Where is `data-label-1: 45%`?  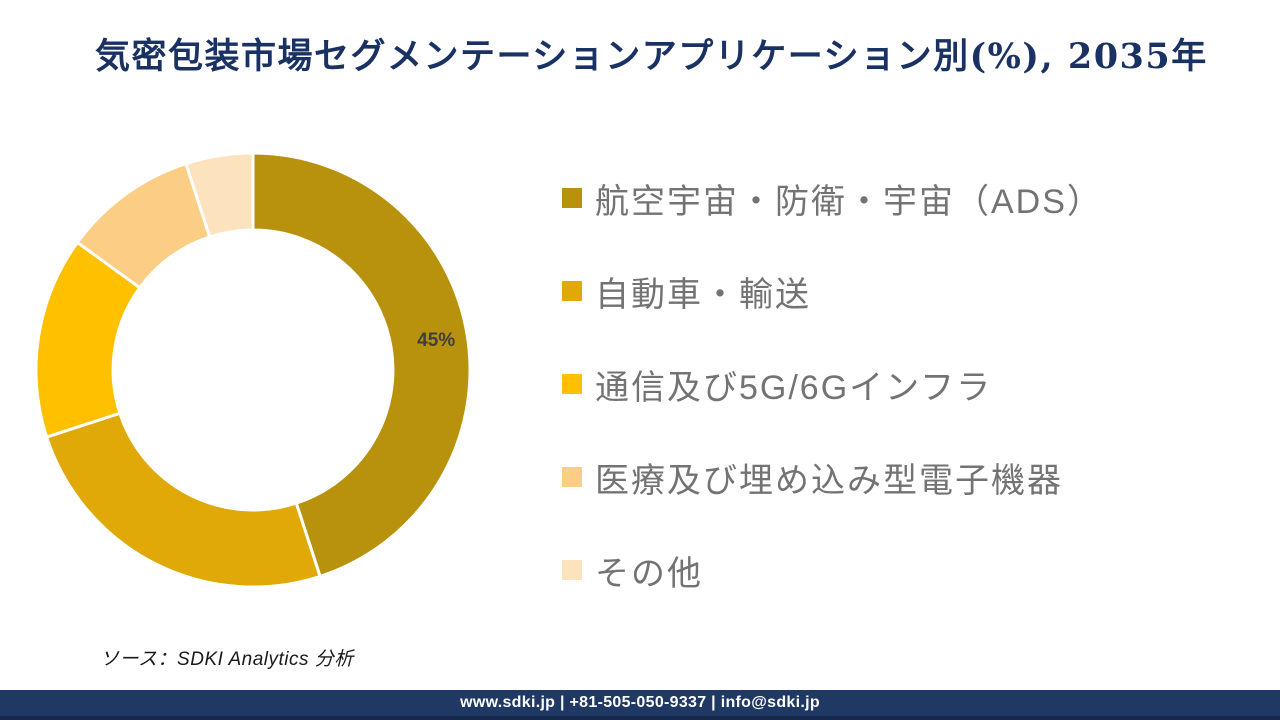
data-label-1: 45% is located at coordinates (436, 340).